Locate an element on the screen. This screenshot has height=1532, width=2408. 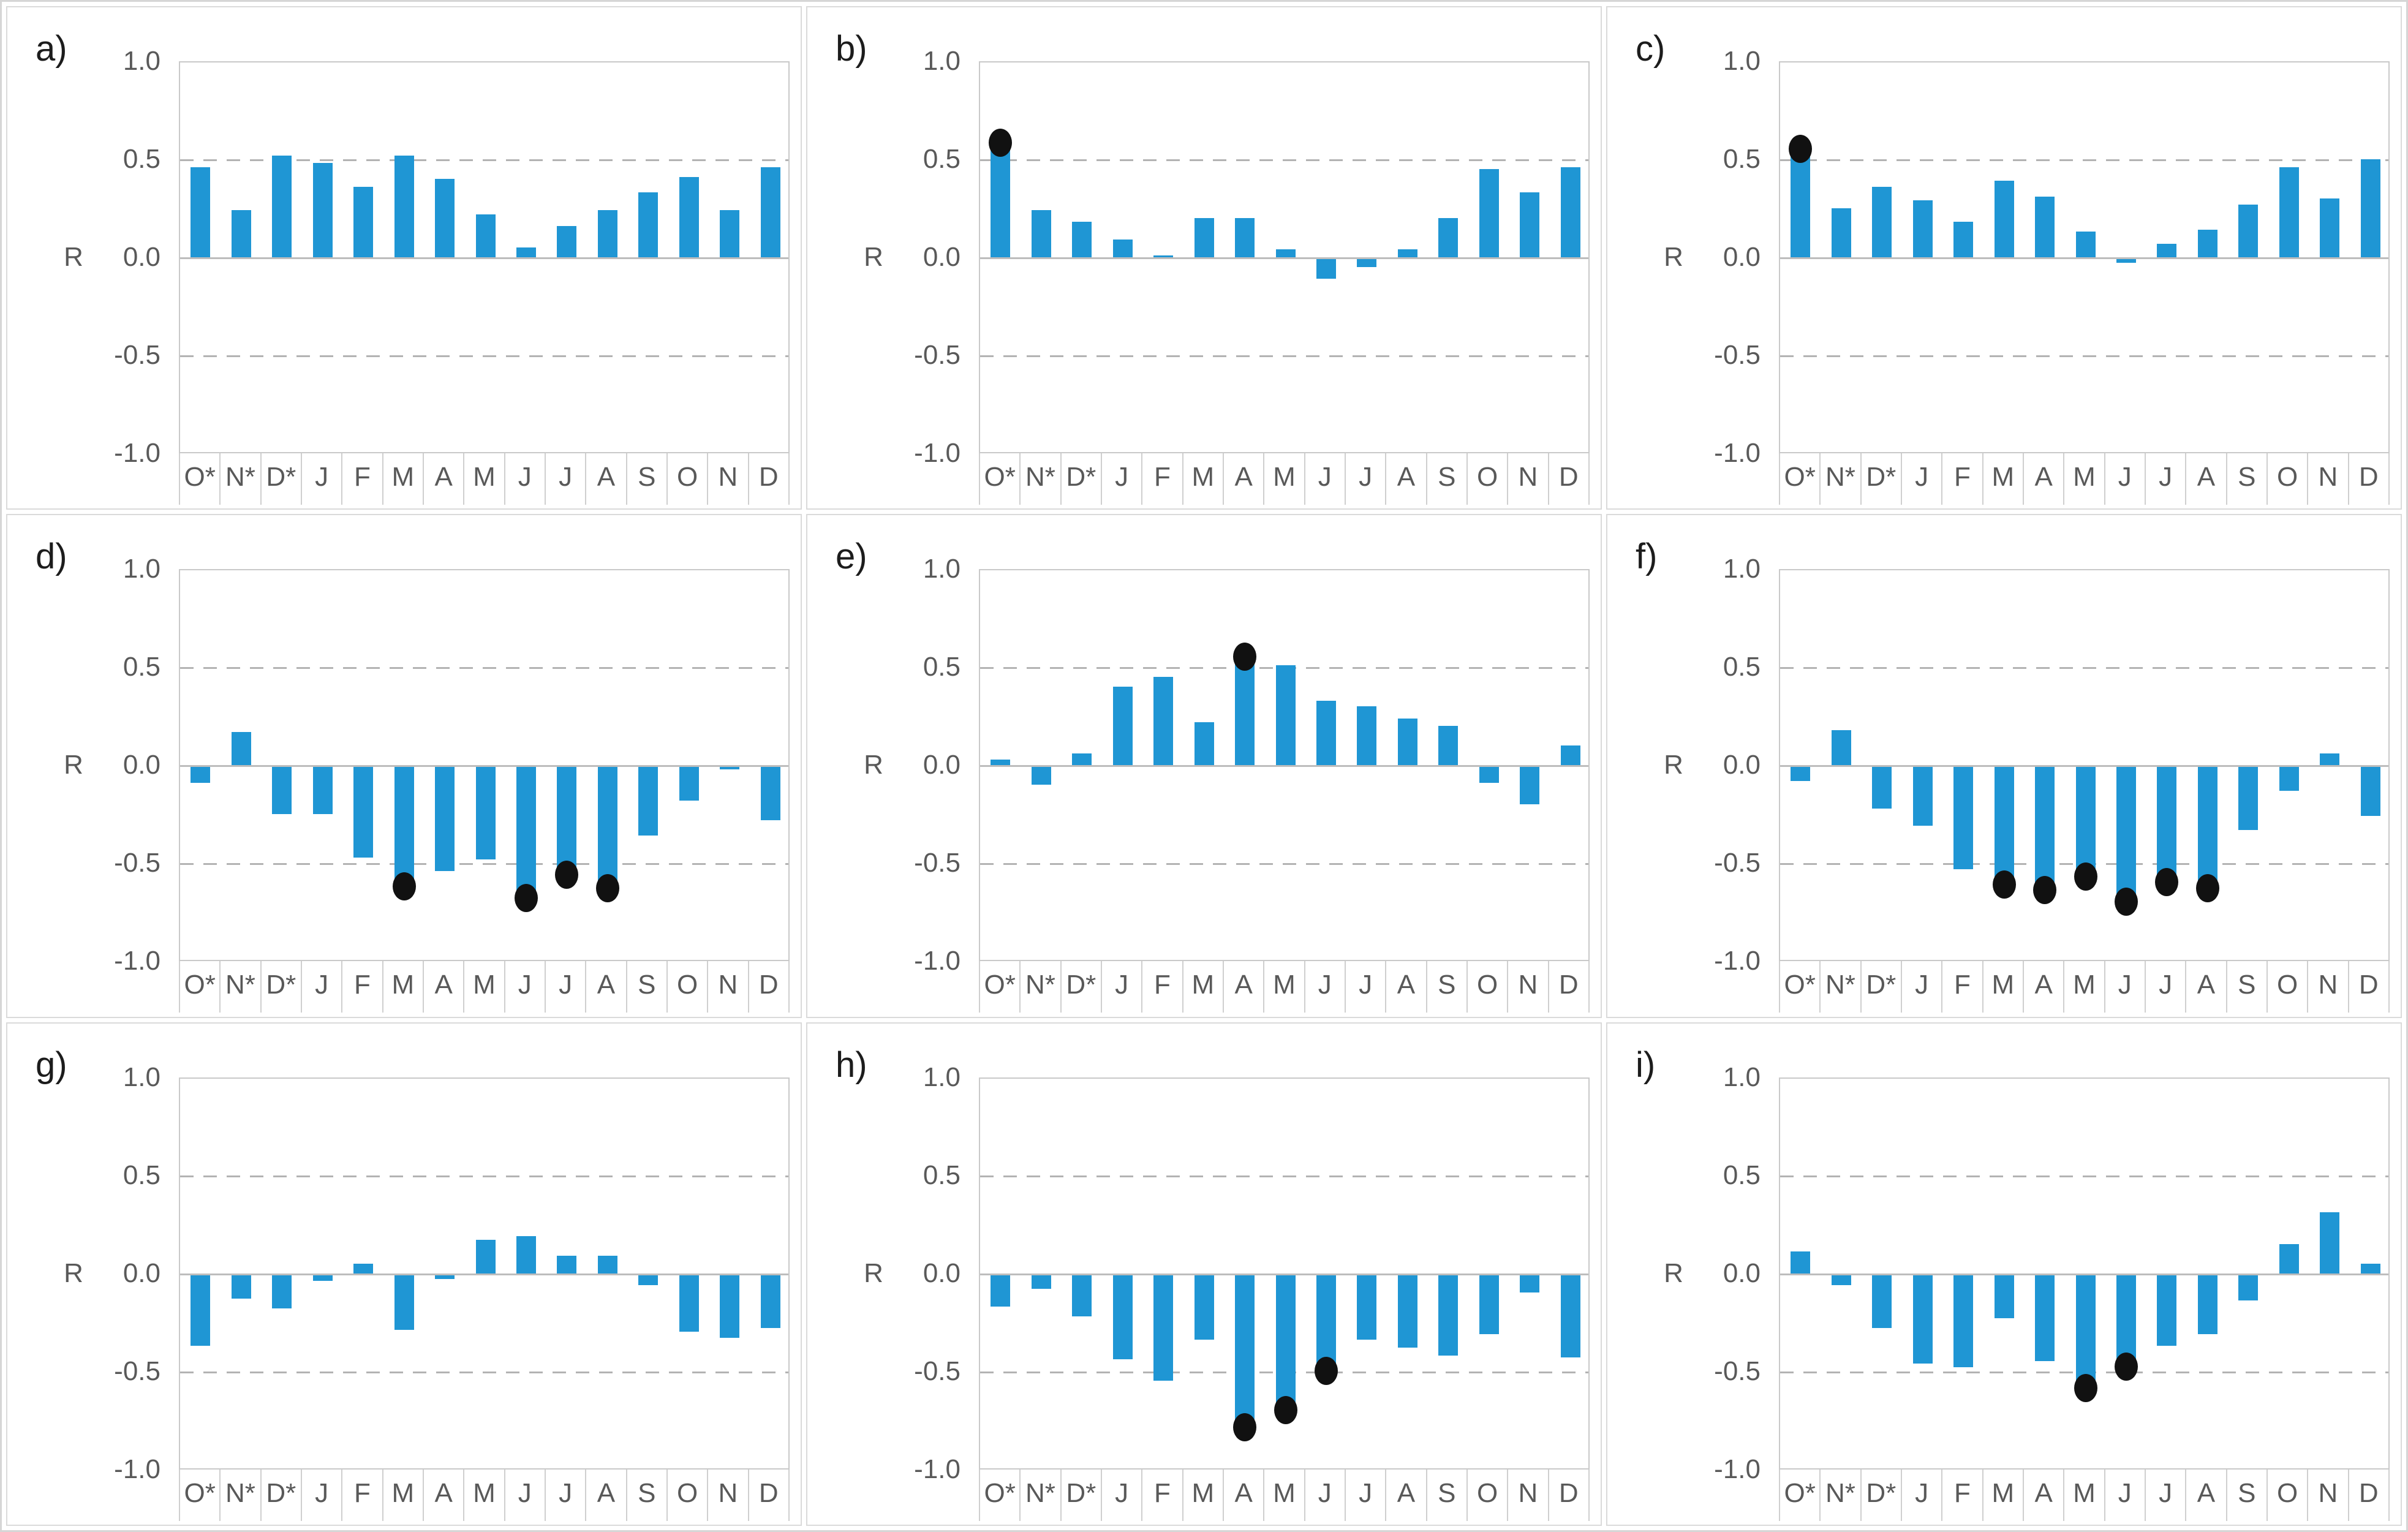
bar-D is located at coordinates (2370, 1268).